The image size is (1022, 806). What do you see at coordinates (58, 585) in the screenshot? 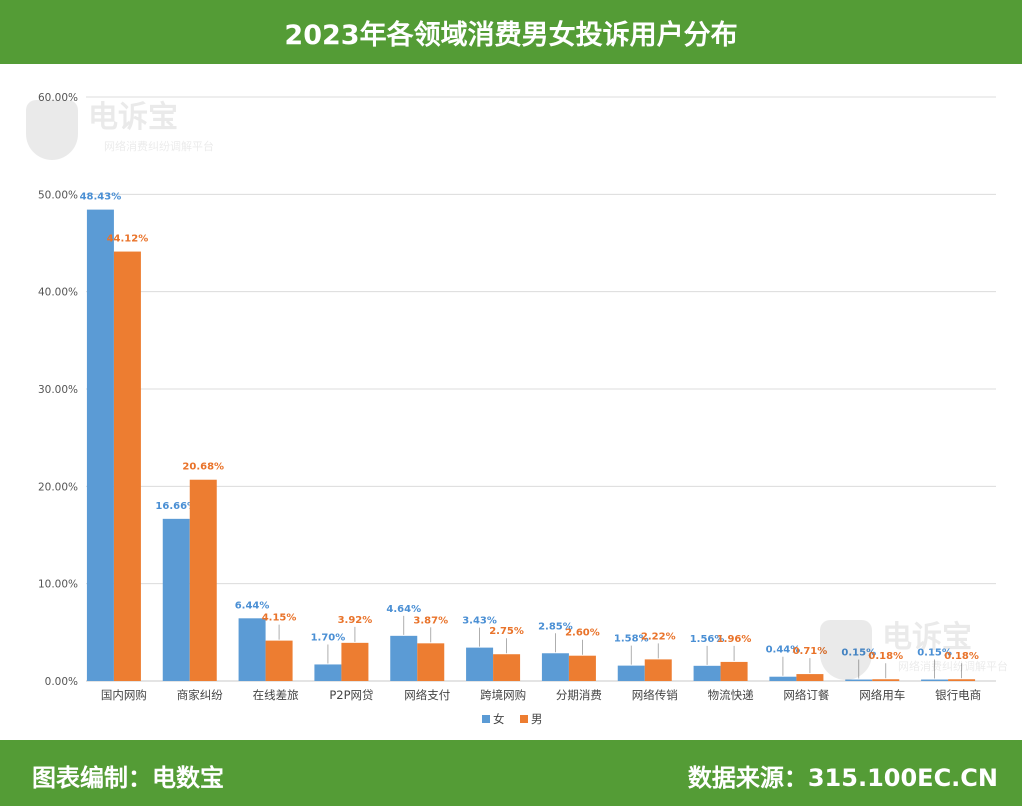
I see `y-tick-label: 10.00%` at bounding box center [58, 585].